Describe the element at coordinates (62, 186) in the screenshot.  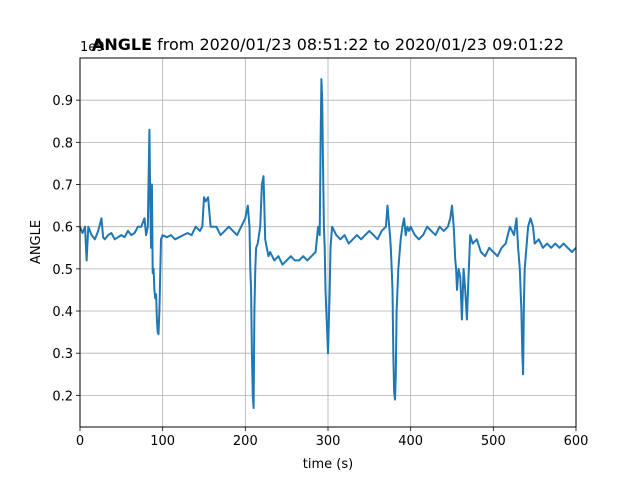
I see `y-tick-label: 0.7` at that location.